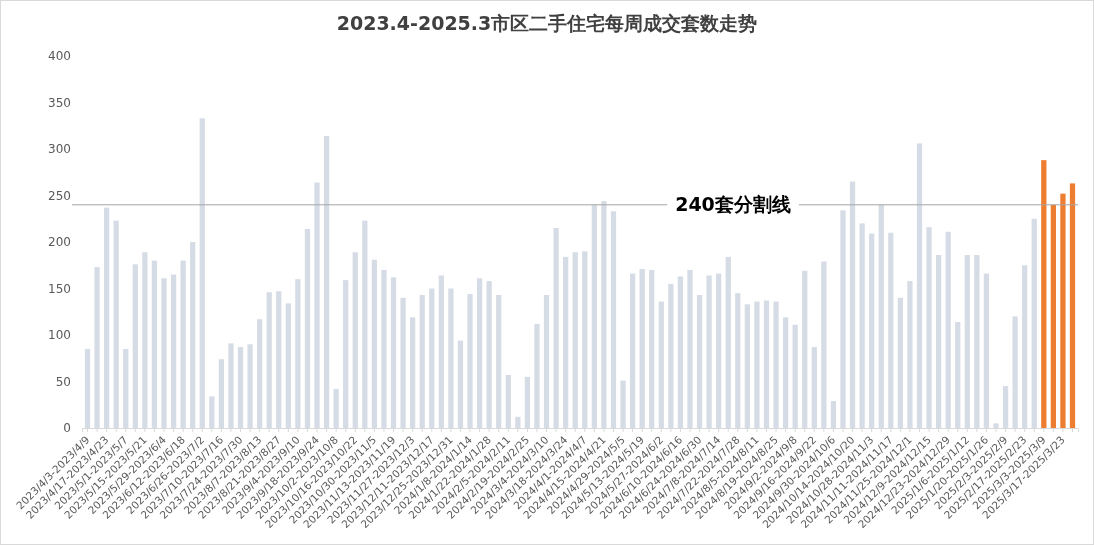  I want to click on y-tick-label: 150, so click(59, 288).